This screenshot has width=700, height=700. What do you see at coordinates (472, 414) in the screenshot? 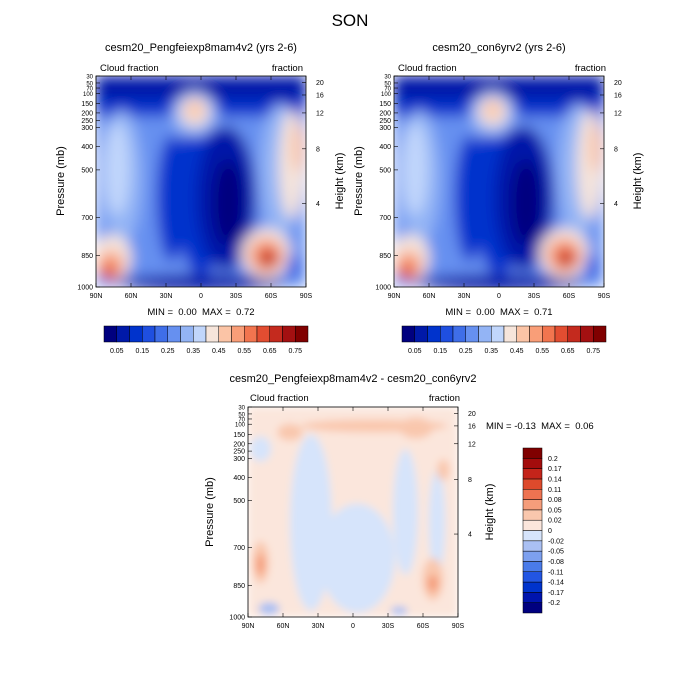
I see `y2-tick-label: 20` at bounding box center [472, 414].